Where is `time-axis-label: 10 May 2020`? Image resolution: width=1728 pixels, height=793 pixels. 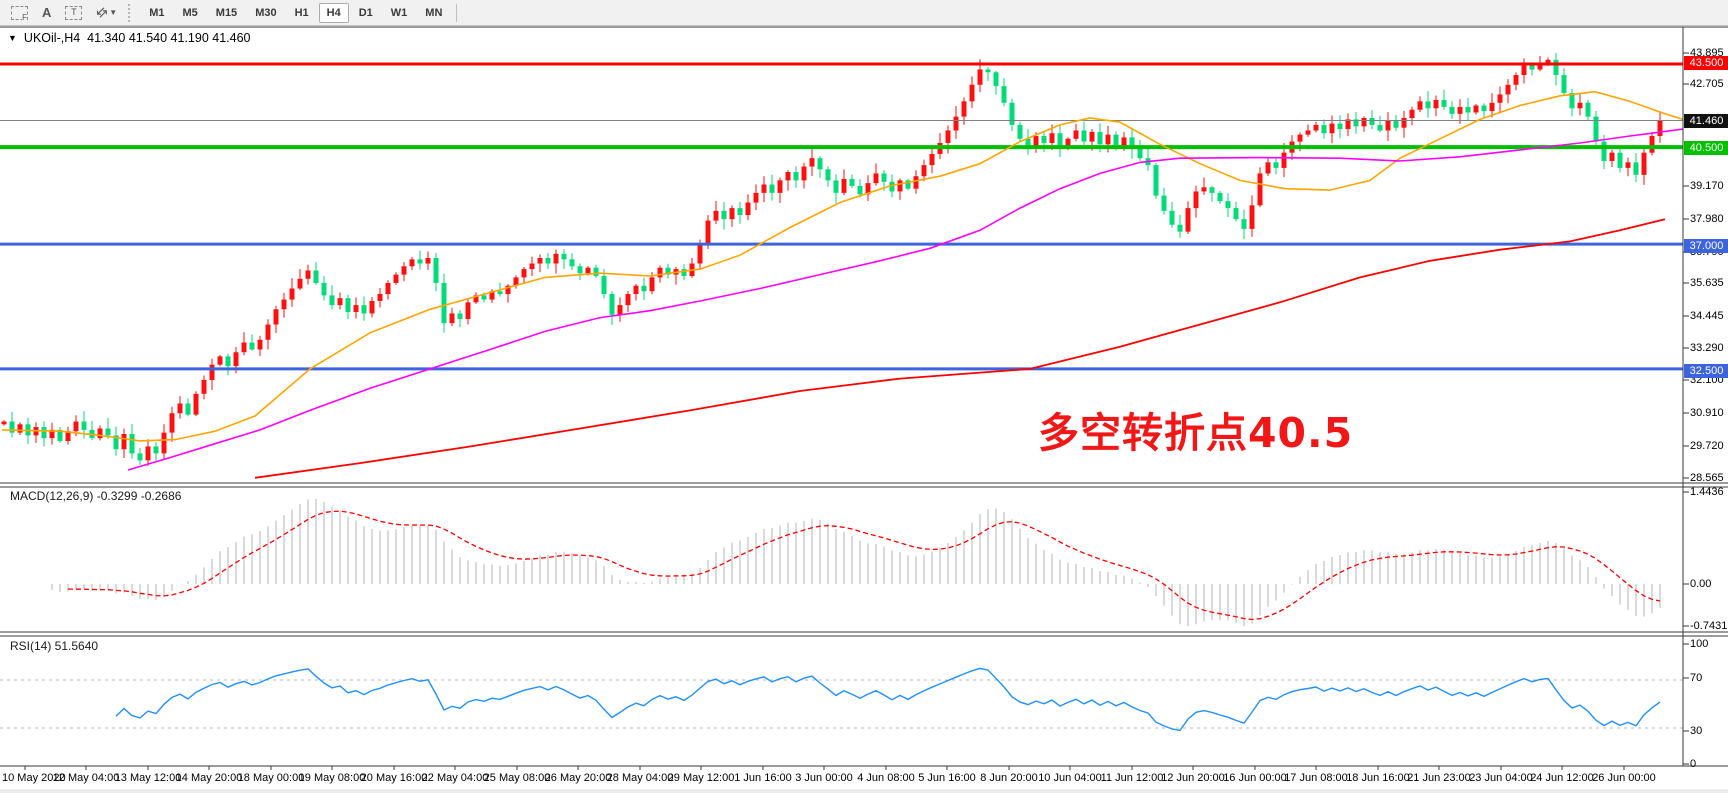
time-axis-label: 10 May 2020 is located at coordinates (34, 778).